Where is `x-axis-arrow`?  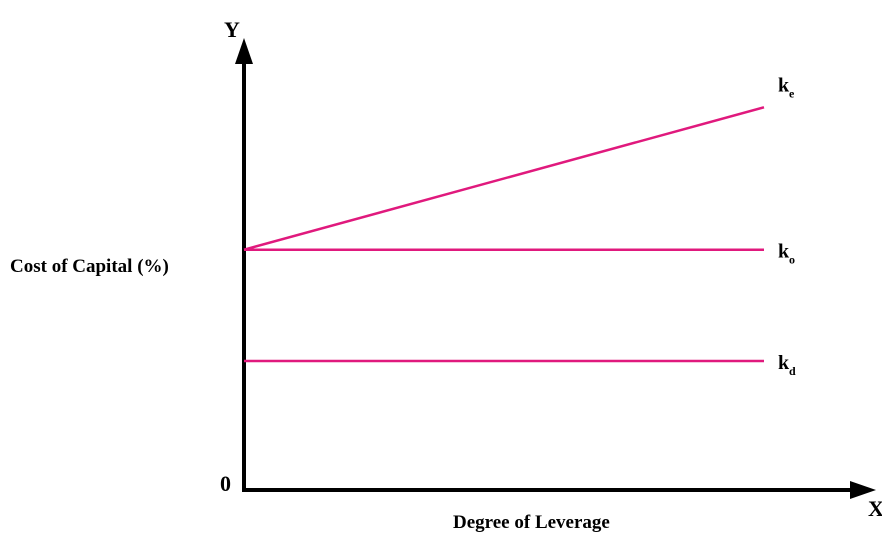 x-axis-arrow is located at coordinates (863, 490).